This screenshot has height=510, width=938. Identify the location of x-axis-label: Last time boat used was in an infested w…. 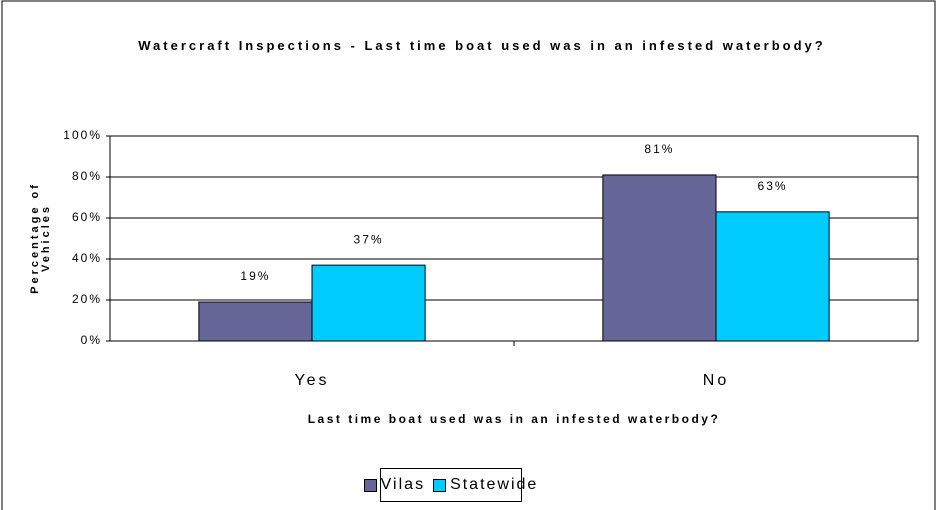
(514, 419).